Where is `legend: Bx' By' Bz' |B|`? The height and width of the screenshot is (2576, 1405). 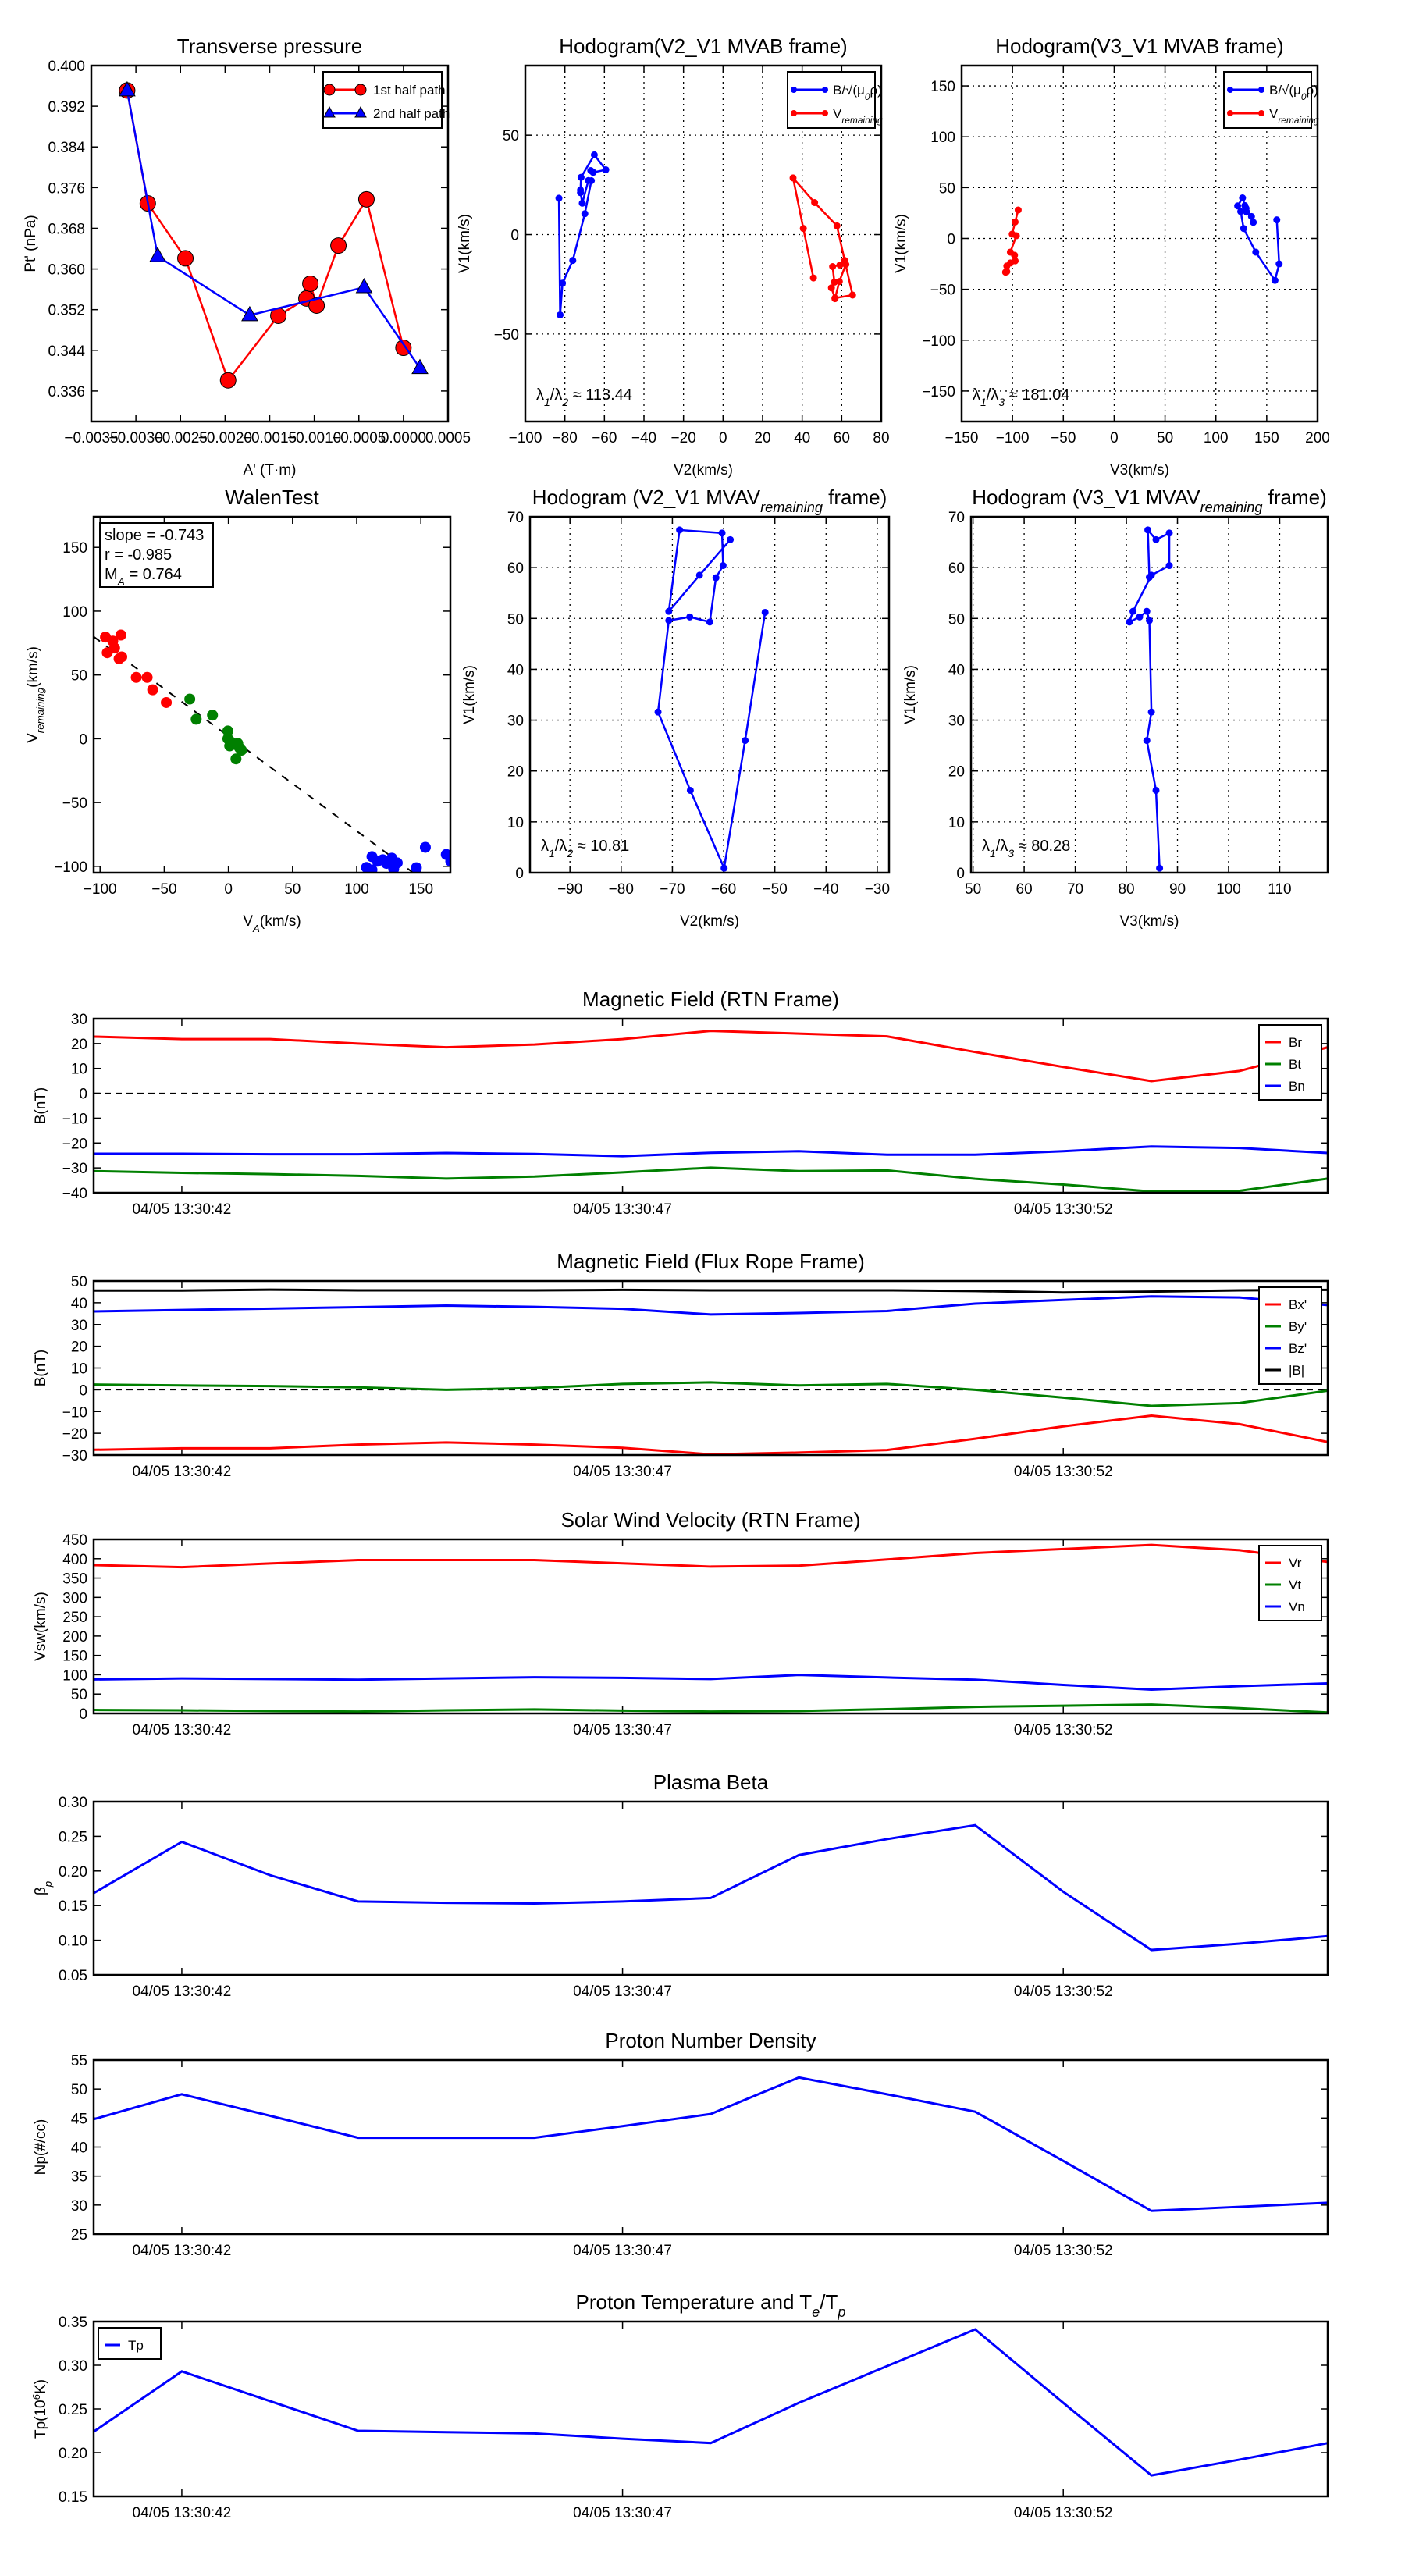
legend: Bx' By' Bz' |B| is located at coordinates (1290, 1335).